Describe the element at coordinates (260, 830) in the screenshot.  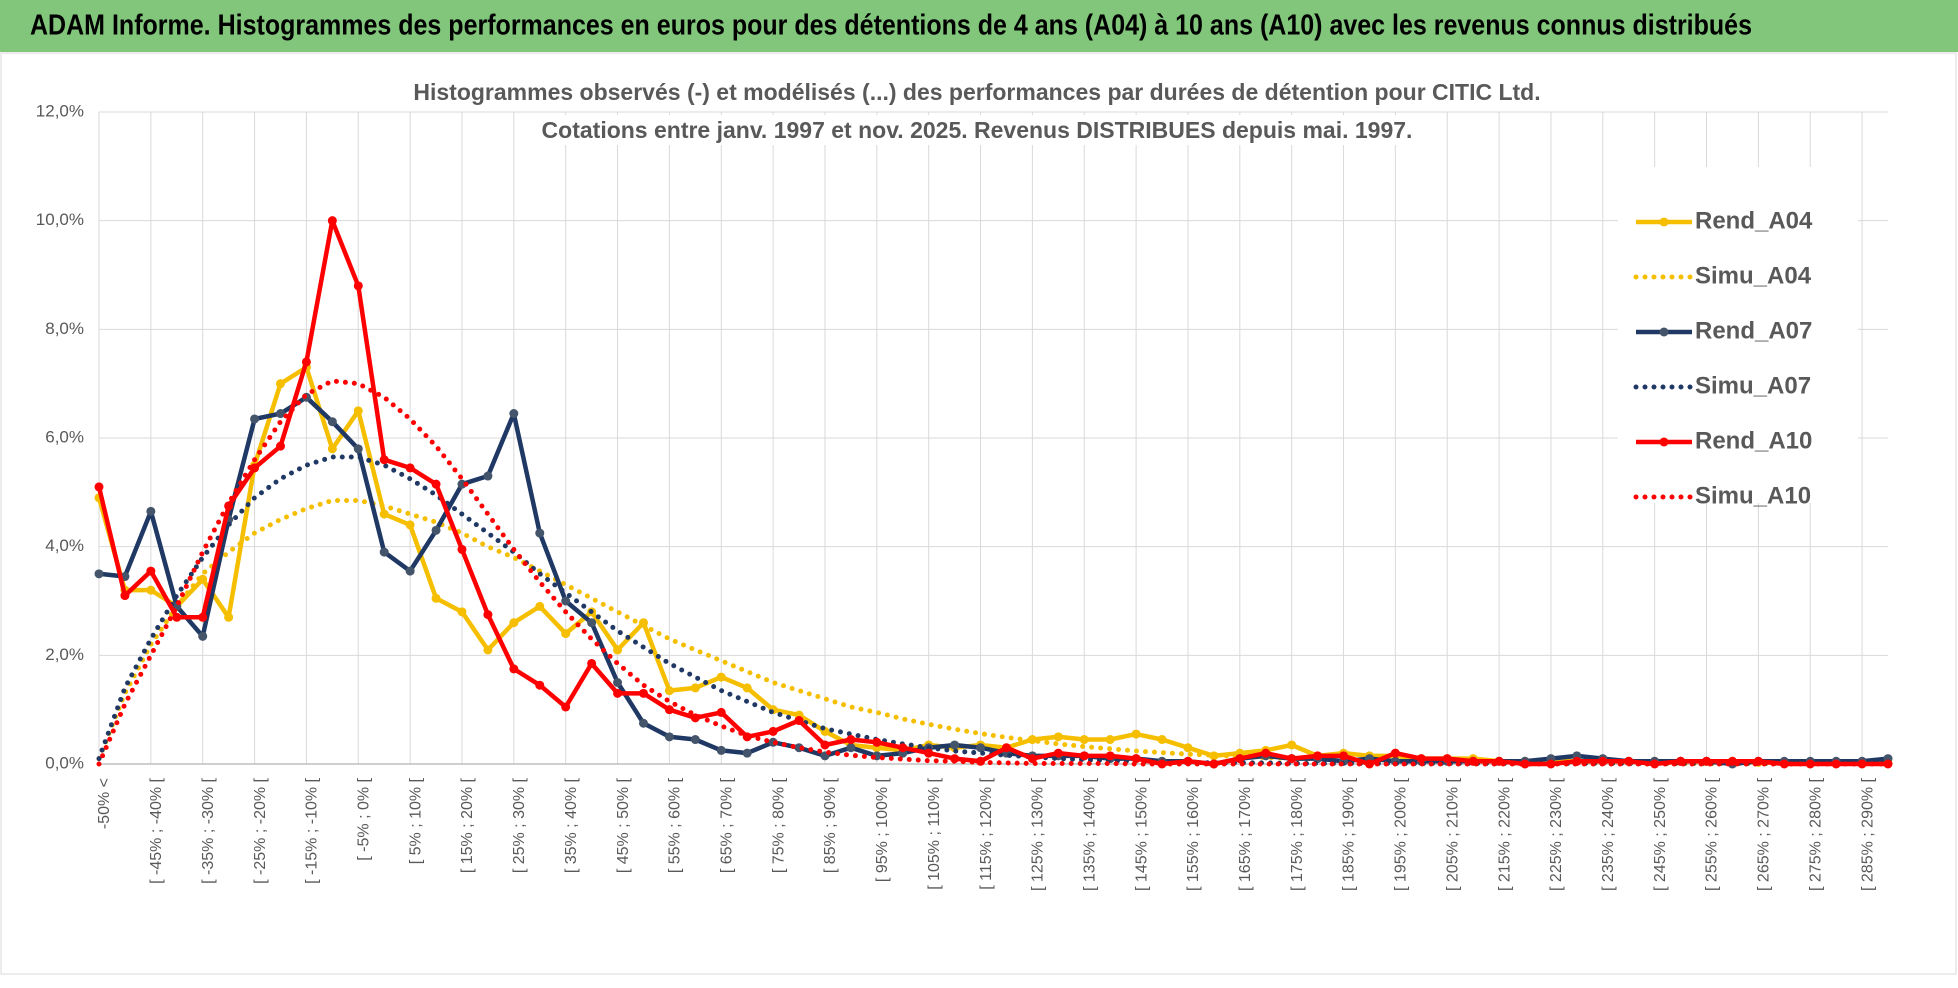
I see `x-tick-label: [ -25% ; -20% [` at that location.